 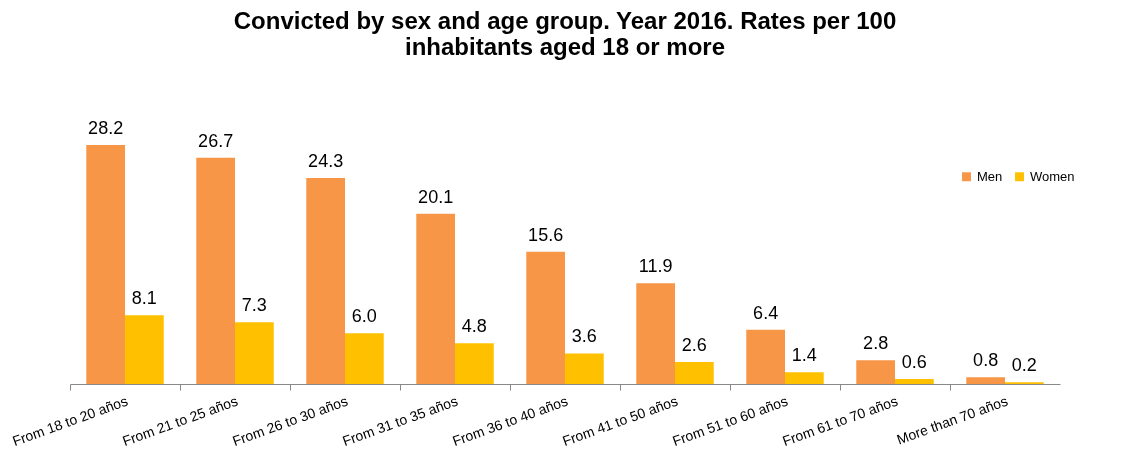 What do you see at coordinates (990, 176) in the screenshot?
I see `legend-label: Men` at bounding box center [990, 176].